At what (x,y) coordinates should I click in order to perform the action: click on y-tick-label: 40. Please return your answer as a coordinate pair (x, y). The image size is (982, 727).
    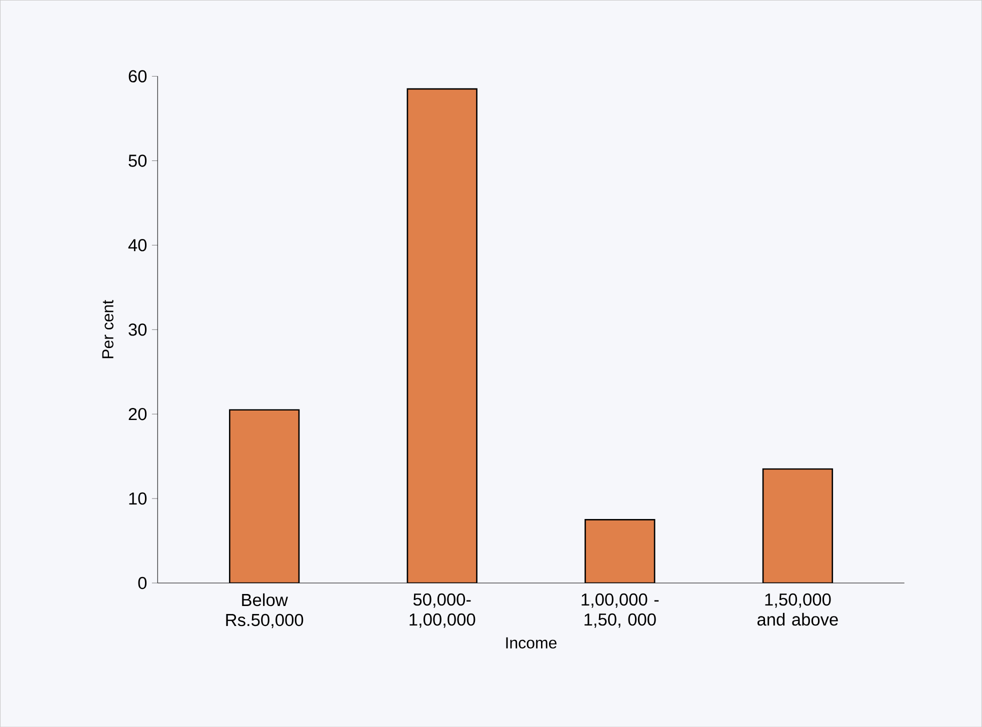
    Looking at the image, I should click on (137, 245).